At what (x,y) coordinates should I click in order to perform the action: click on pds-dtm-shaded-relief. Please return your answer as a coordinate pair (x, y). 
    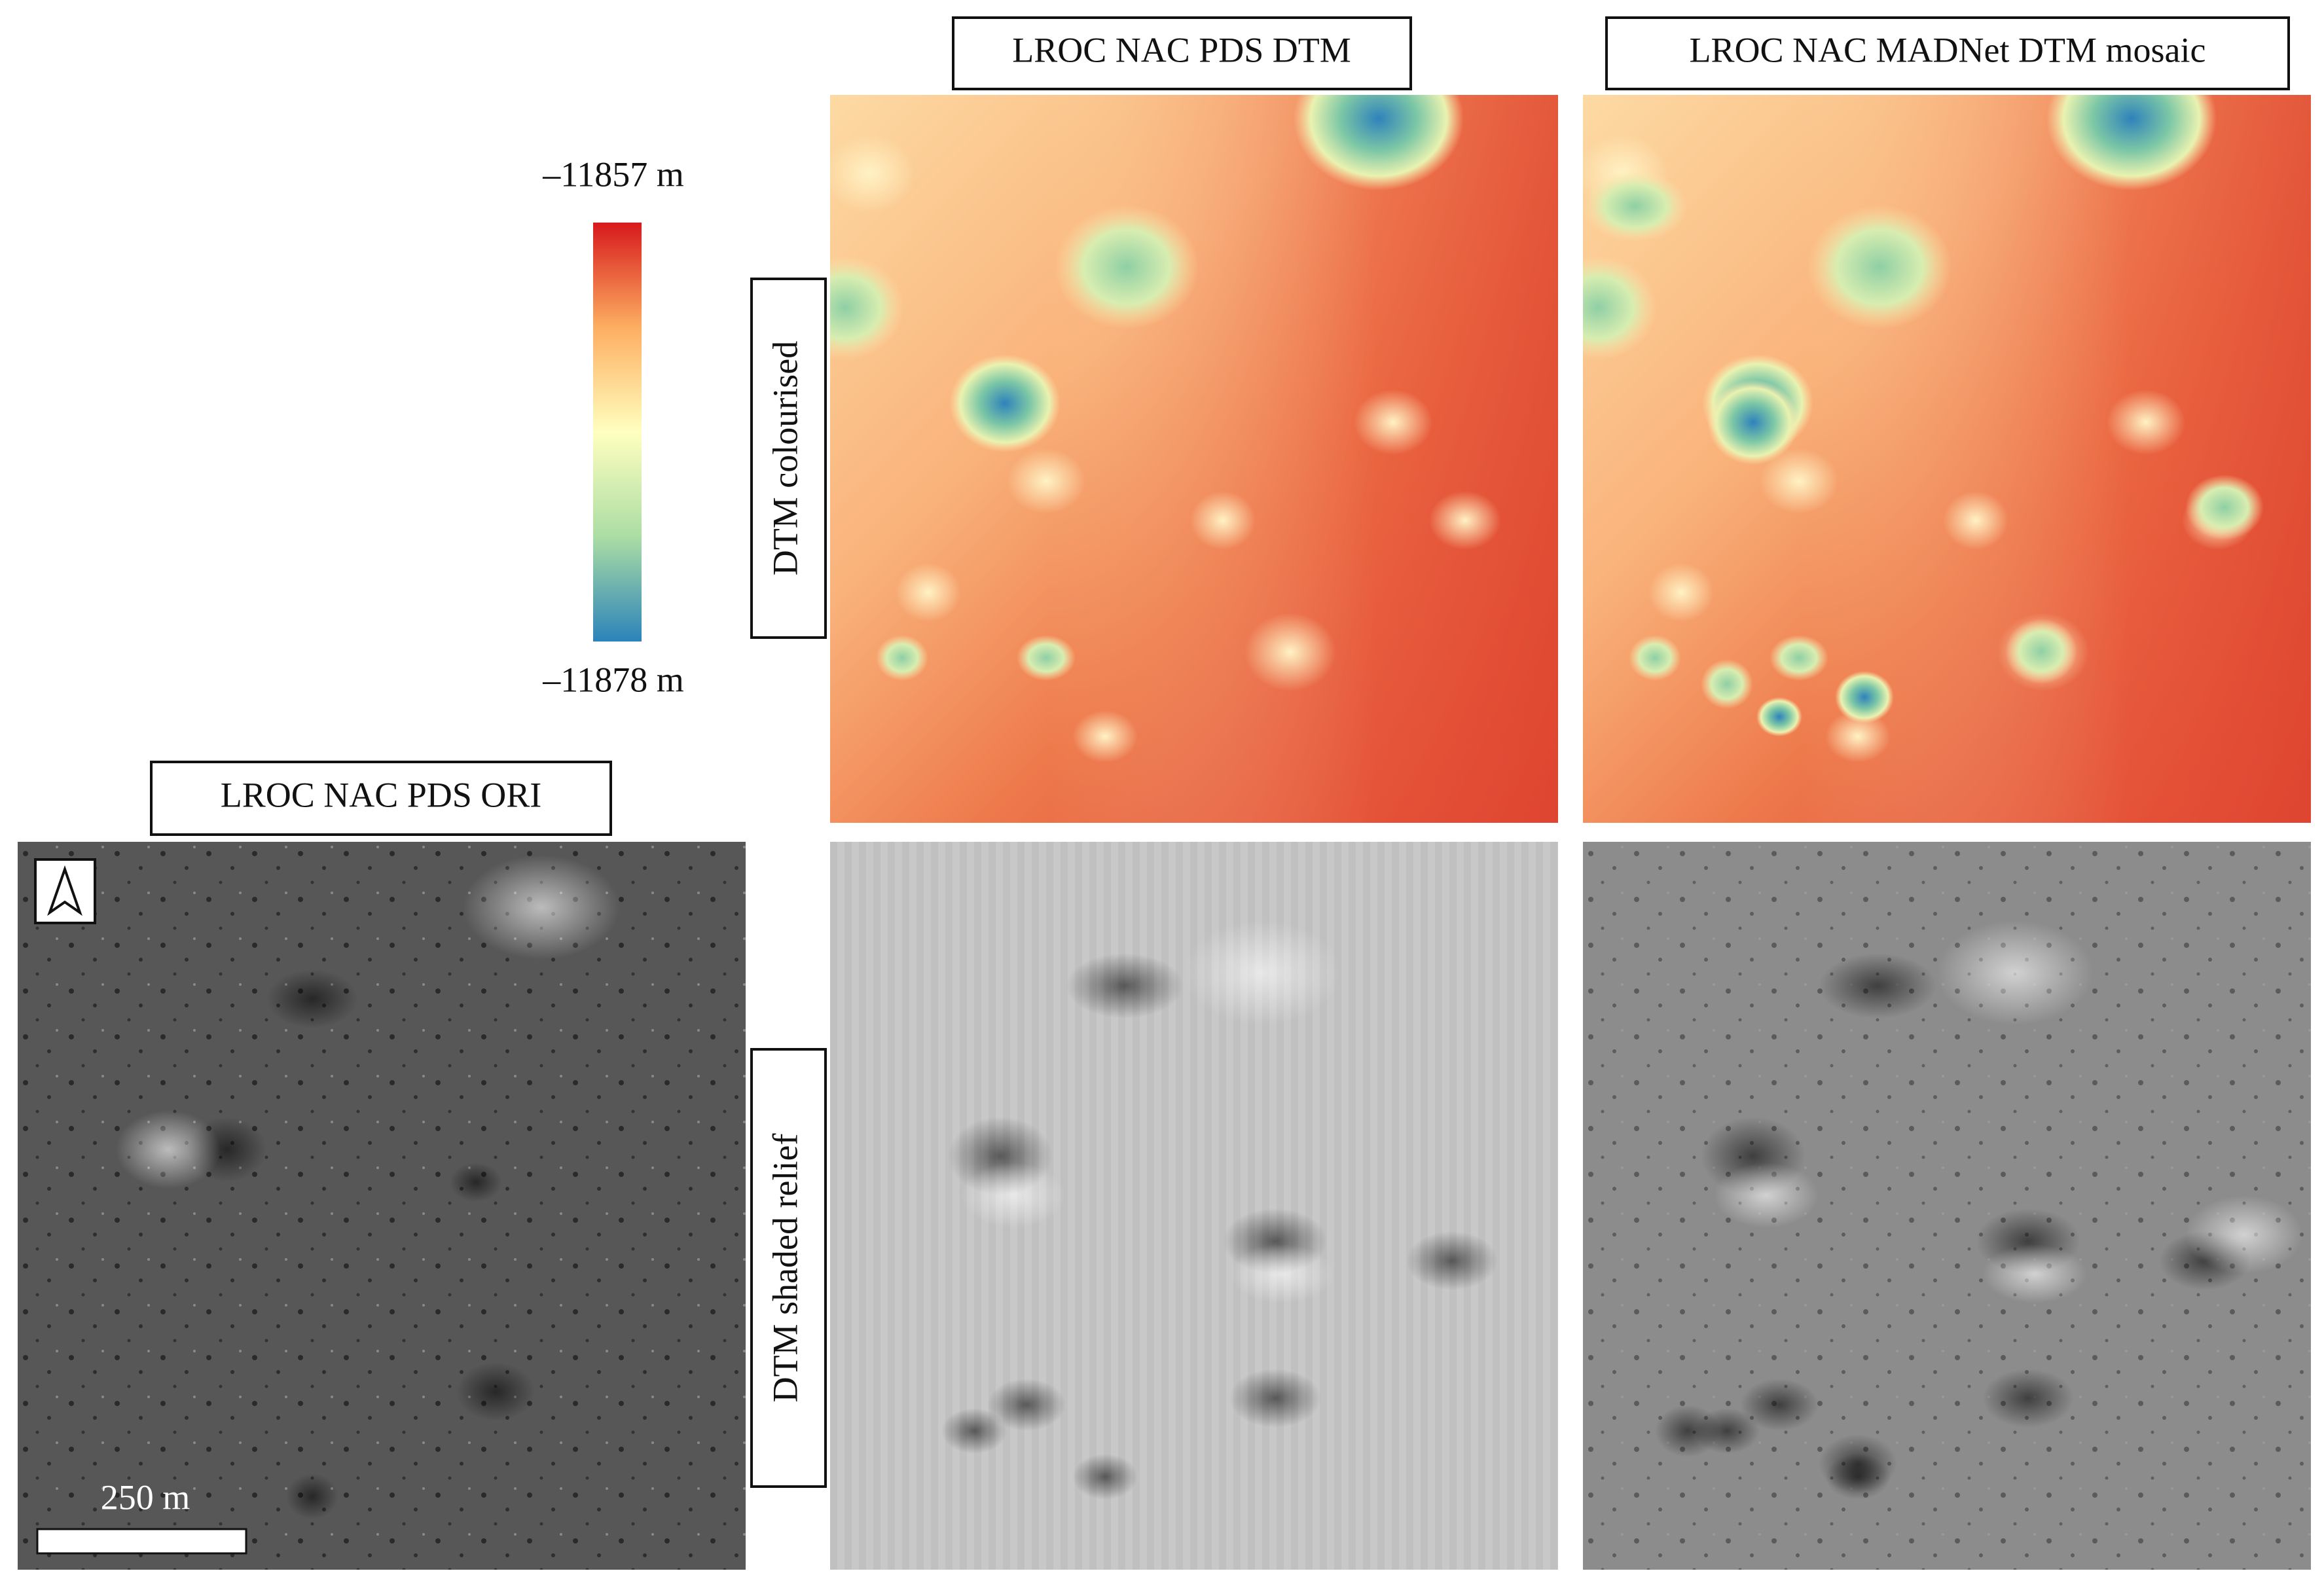
    Looking at the image, I should click on (1194, 1206).